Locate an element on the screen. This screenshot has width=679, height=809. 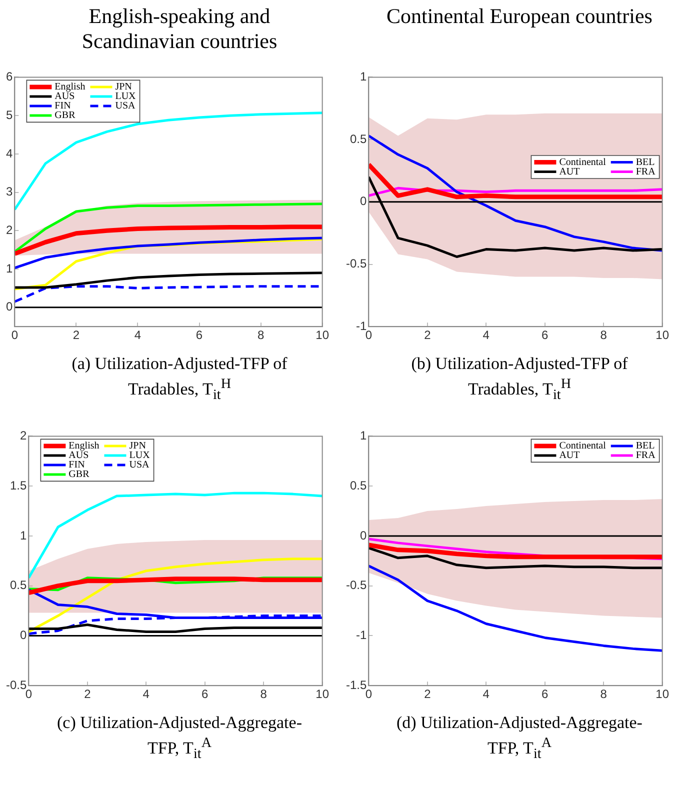
y-tick-label: 4 is located at coordinates (9, 153).